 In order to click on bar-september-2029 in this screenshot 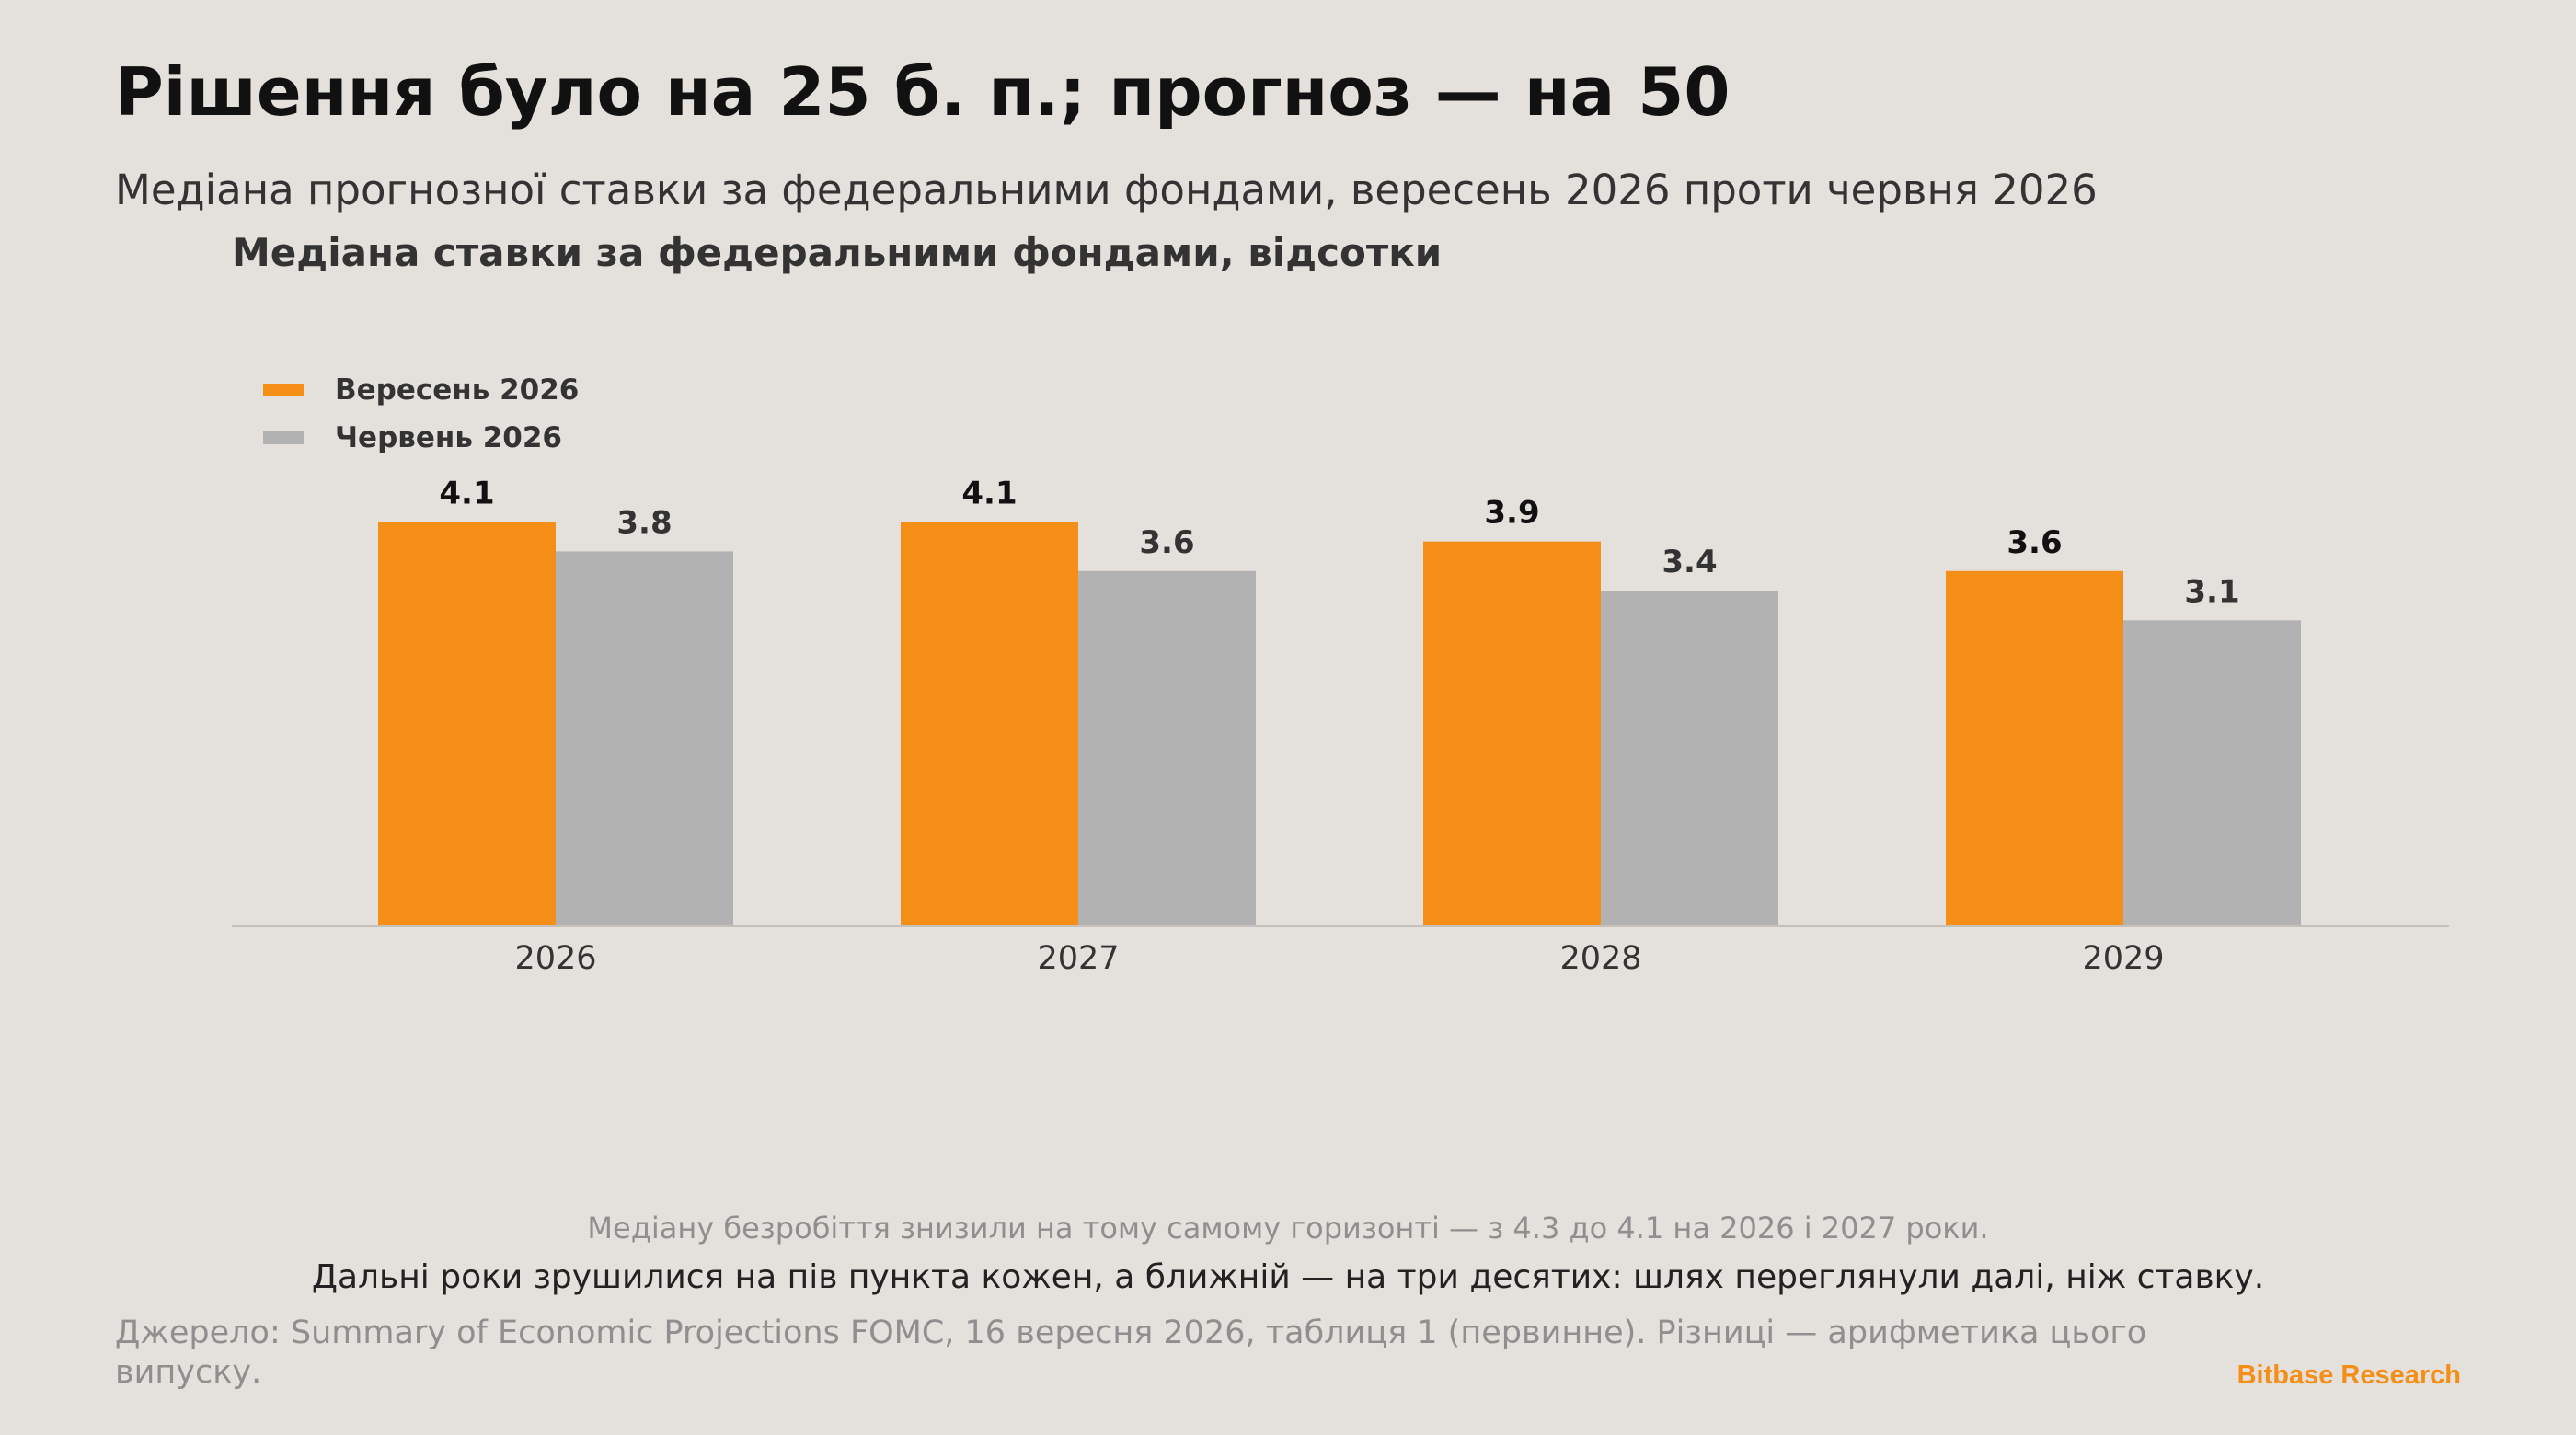, I will do `click(2034, 747)`.